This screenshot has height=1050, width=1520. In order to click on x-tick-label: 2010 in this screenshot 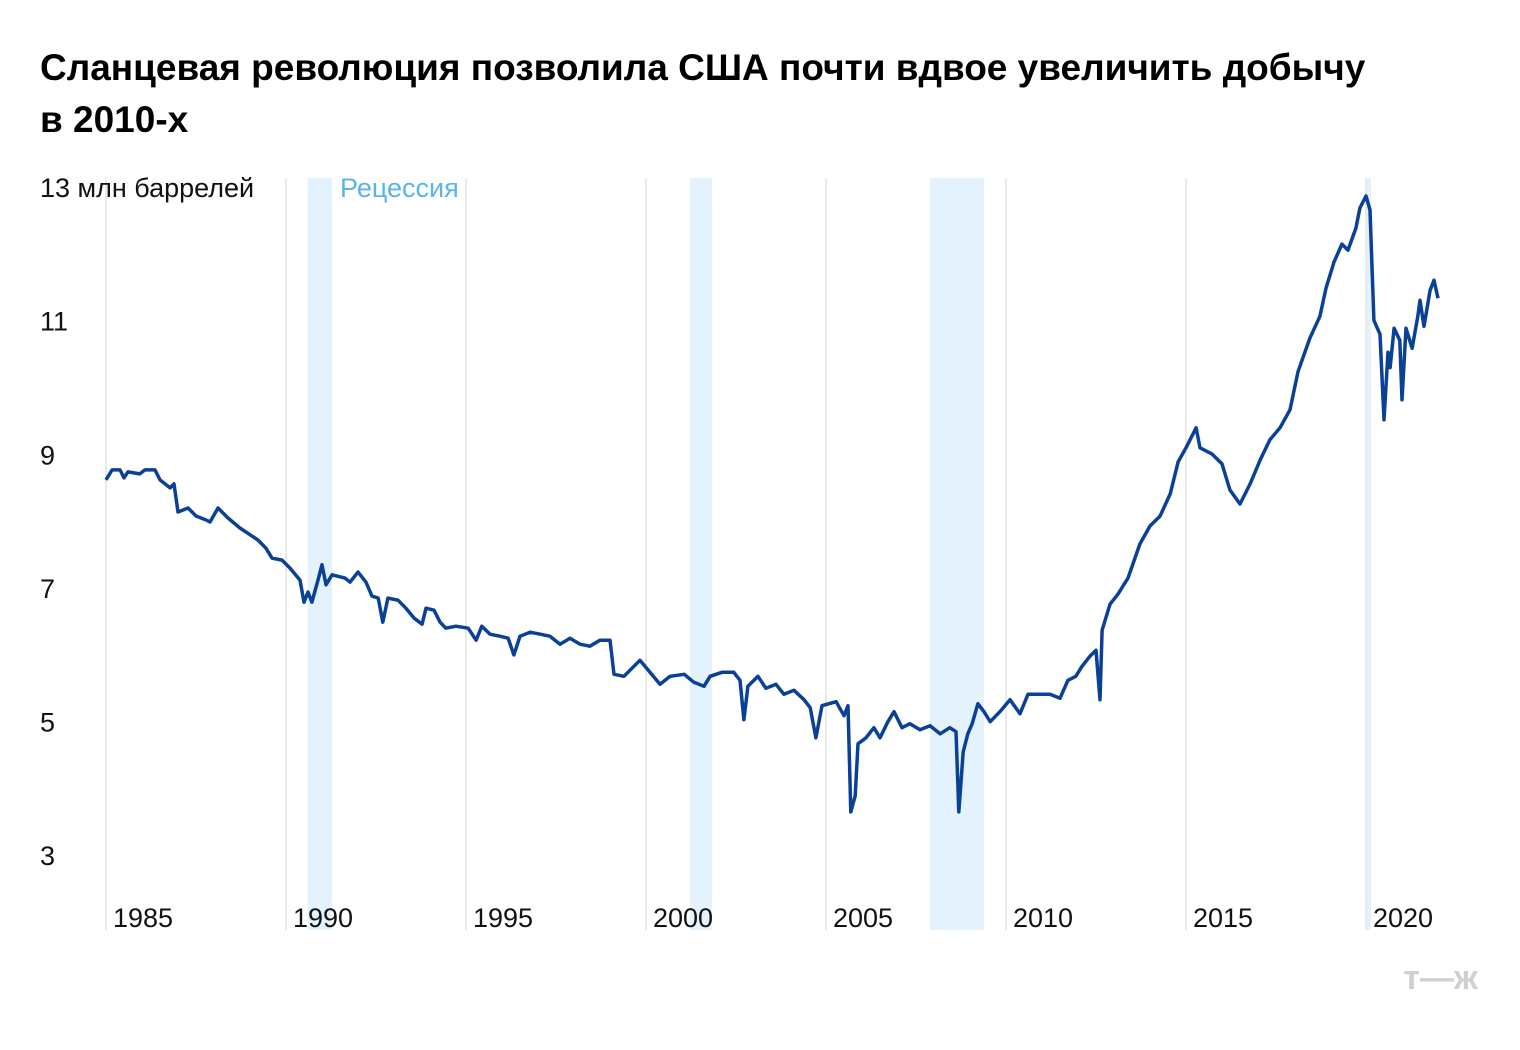, I will do `click(1043, 918)`.